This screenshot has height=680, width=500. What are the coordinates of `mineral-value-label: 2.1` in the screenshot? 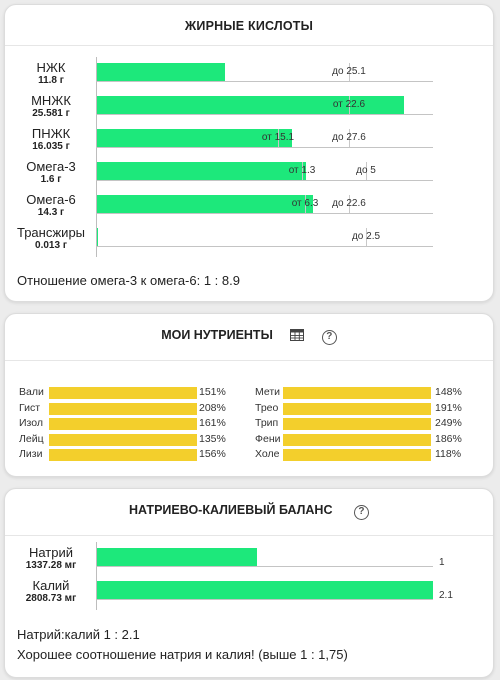 It's located at (446, 595).